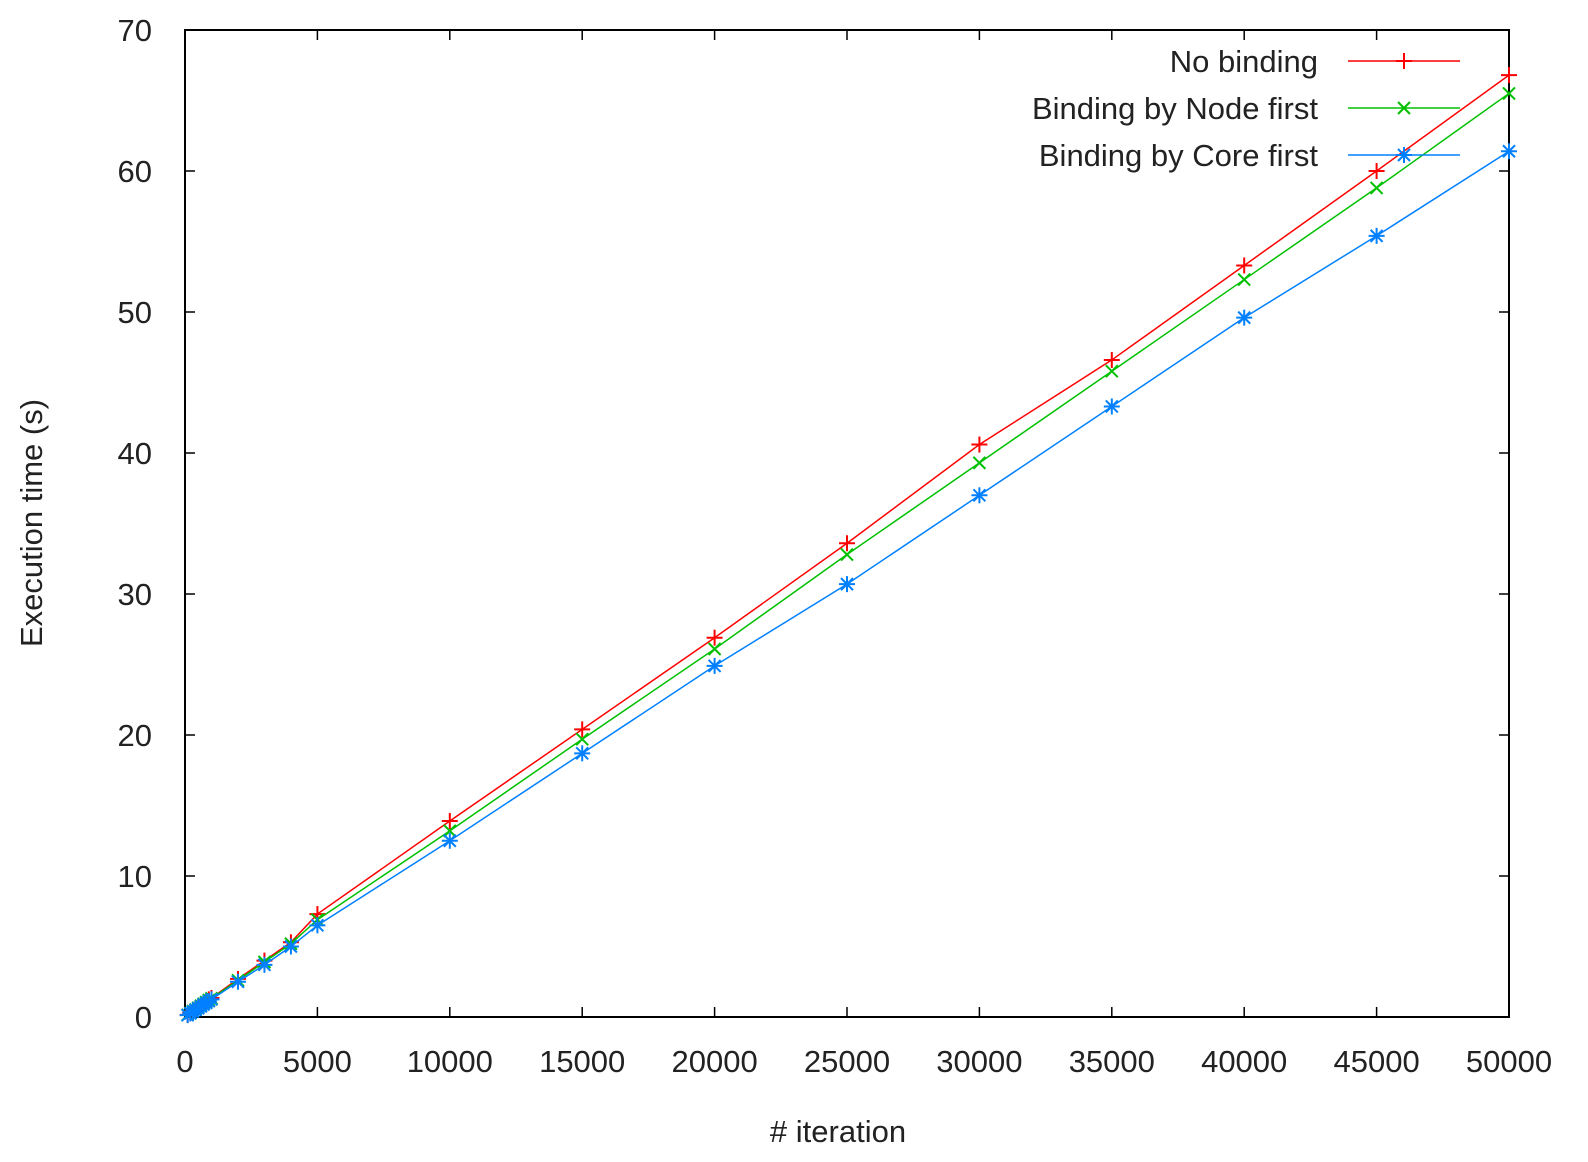 The image size is (1588, 1162). What do you see at coordinates (1376, 1061) in the screenshot?
I see `x-tick-label: 45000` at bounding box center [1376, 1061].